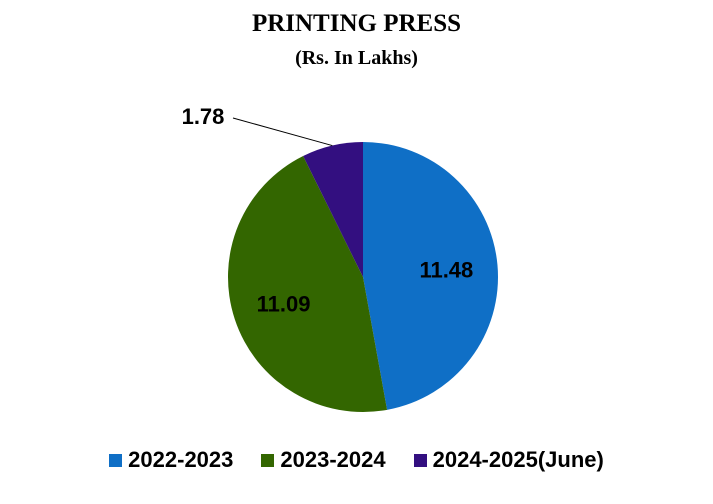  Describe the element at coordinates (203, 116) in the screenshot. I see `data-label-2024-2025: 1.78` at that location.